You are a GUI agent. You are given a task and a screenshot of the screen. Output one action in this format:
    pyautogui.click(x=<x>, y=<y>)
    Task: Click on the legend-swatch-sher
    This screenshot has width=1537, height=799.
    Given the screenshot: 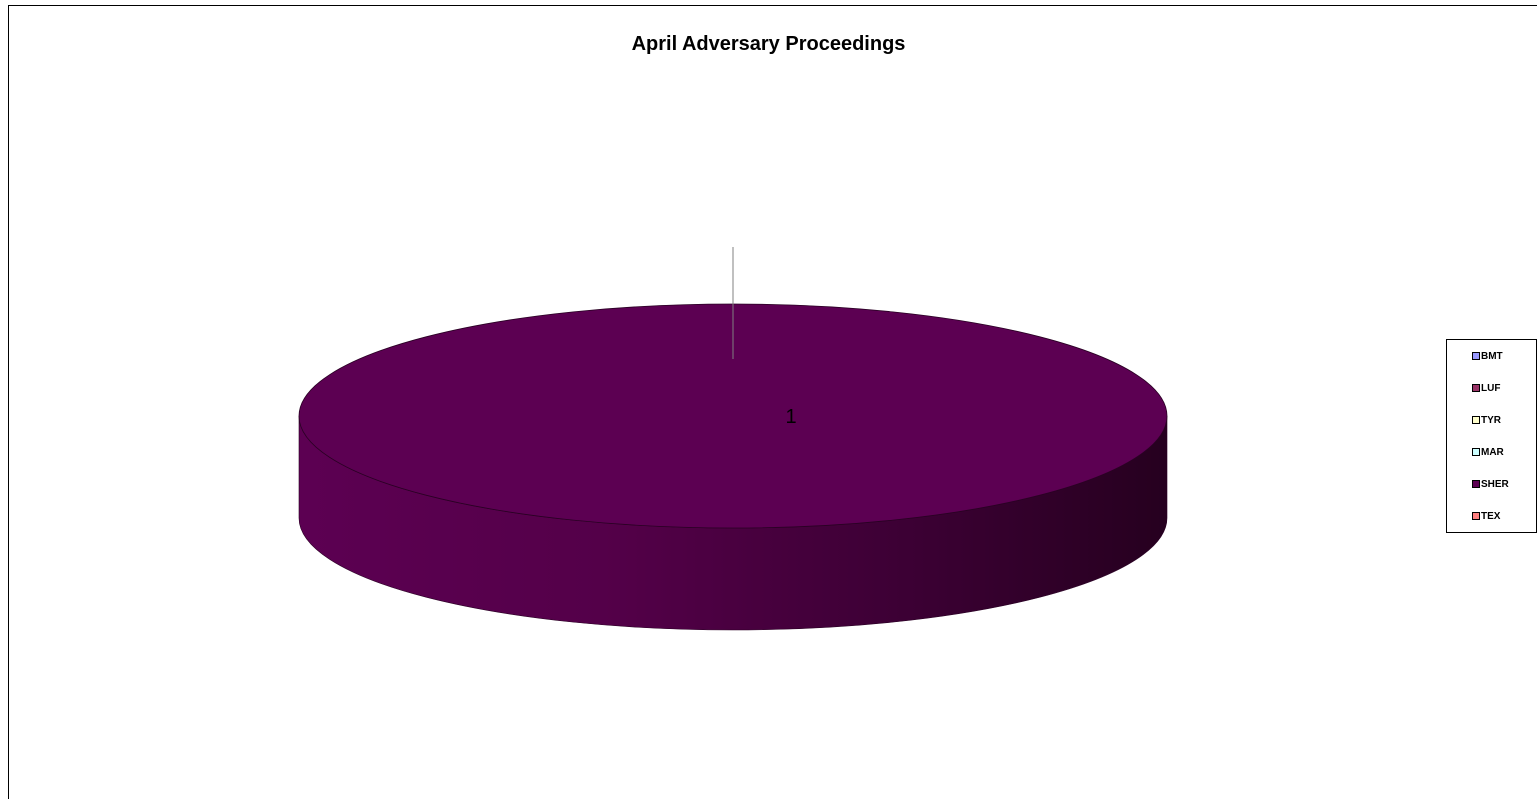 What is the action you would take?
    pyautogui.click(x=1476, y=484)
    